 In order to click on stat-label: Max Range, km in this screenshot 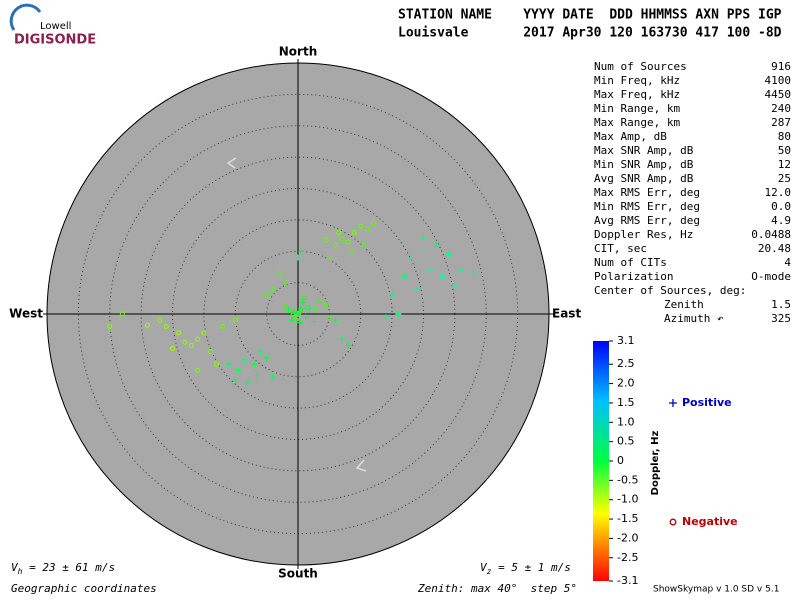, I will do `click(637, 122)`.